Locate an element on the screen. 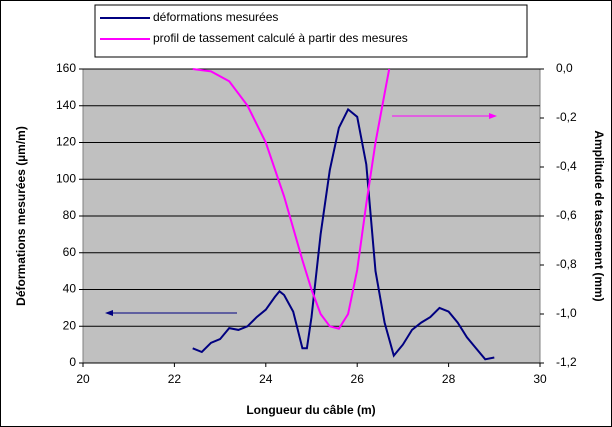 This screenshot has height=427, width=612. legend-label: déformations mesurées is located at coordinates (215, 17).